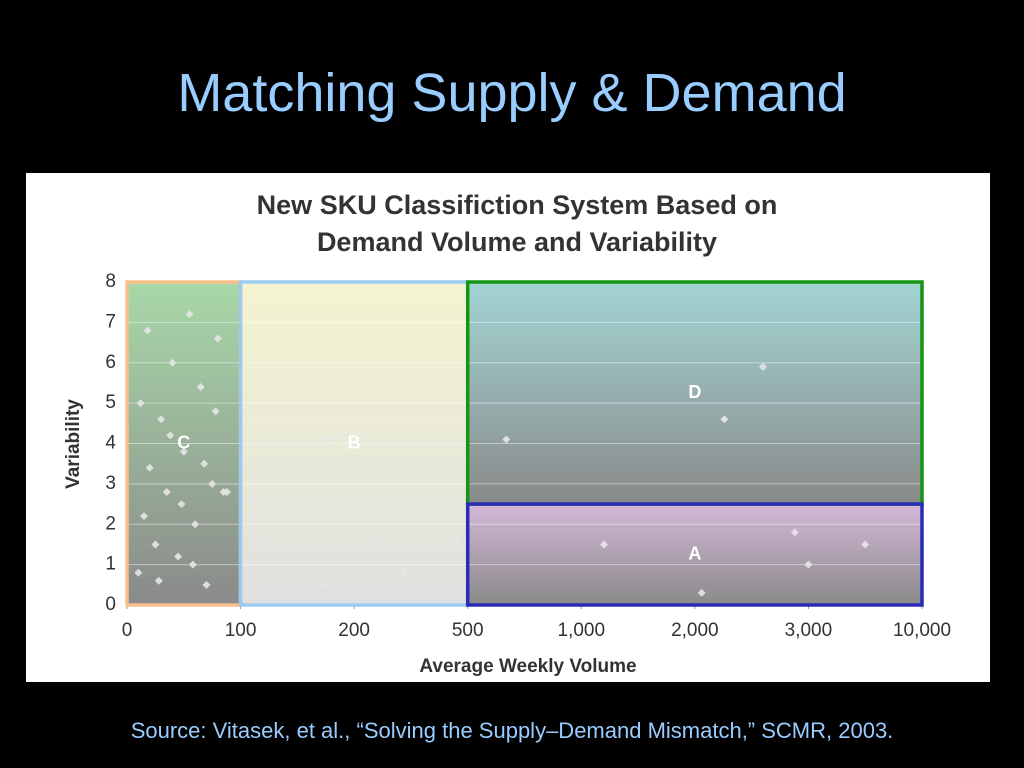  I want to click on region-border, so click(694, 554).